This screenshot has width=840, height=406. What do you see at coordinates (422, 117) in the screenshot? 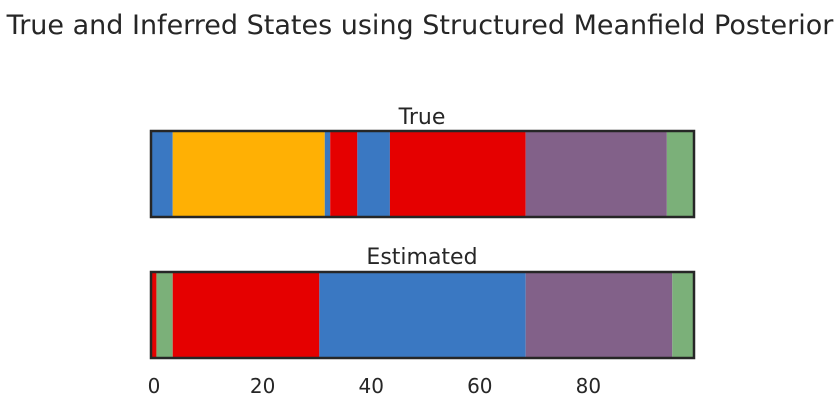
I see `panel-title-true: True` at bounding box center [422, 117].